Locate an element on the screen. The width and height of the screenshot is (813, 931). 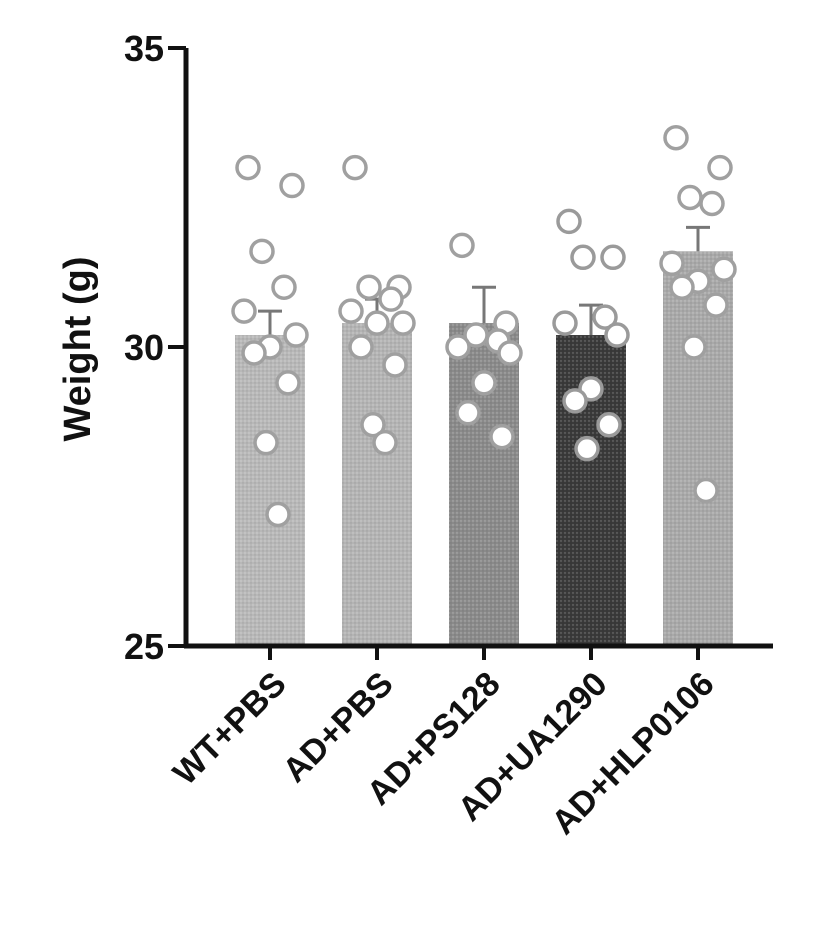
y-tick-label-0: 25 is located at coordinates (144, 646).